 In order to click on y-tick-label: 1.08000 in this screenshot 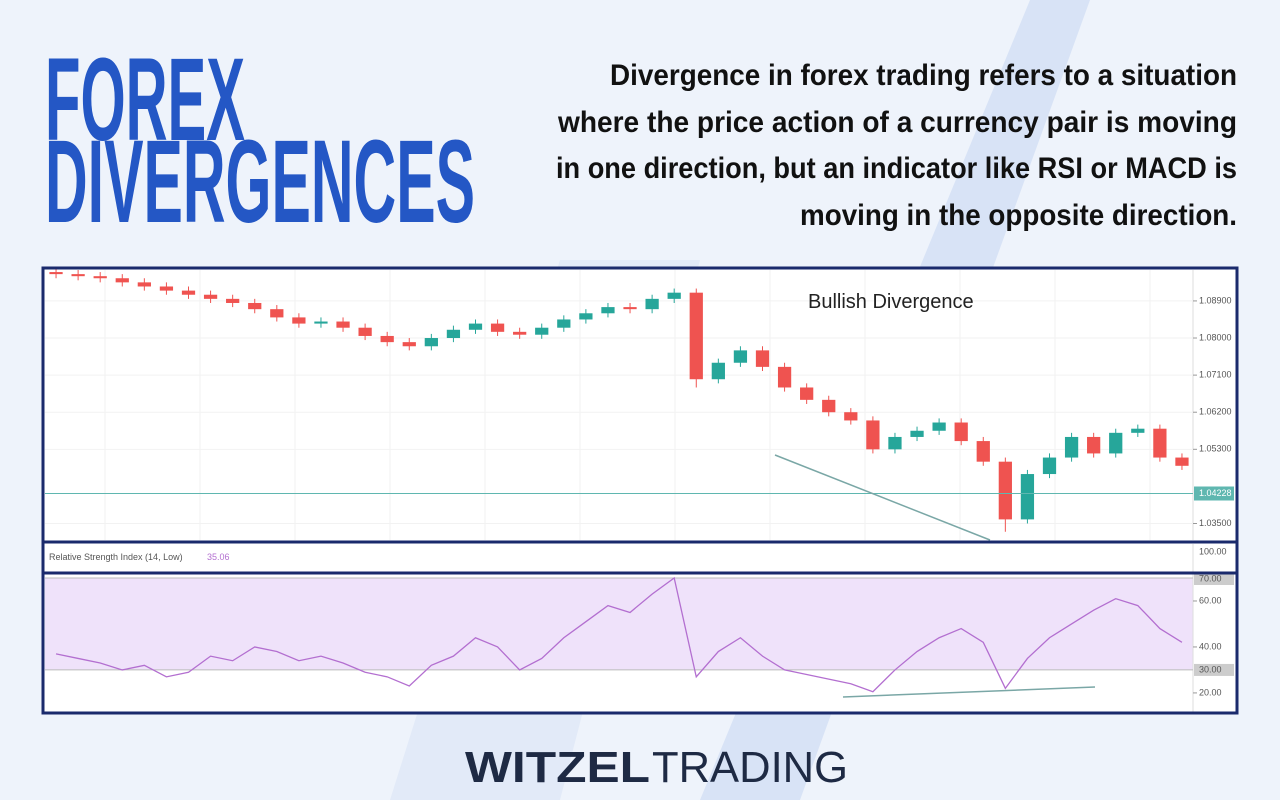, I will do `click(1215, 337)`.